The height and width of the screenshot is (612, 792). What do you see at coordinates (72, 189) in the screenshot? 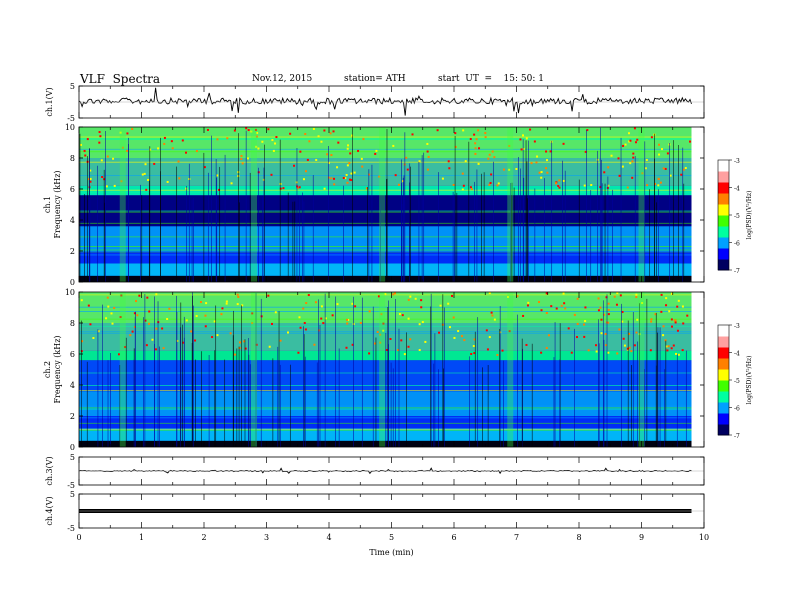
I see `y-tick-label: 6` at bounding box center [72, 189].